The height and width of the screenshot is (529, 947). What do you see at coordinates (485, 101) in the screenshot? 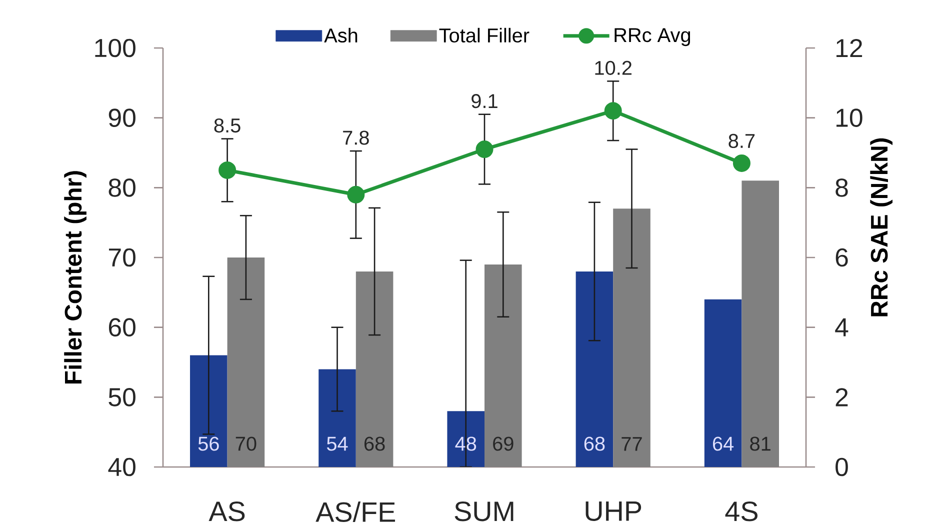
I see `data-label: 9.1` at bounding box center [485, 101].